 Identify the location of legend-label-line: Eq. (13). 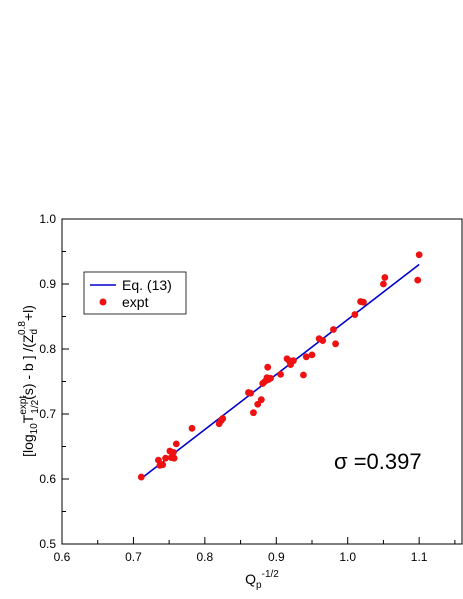
(147, 285).